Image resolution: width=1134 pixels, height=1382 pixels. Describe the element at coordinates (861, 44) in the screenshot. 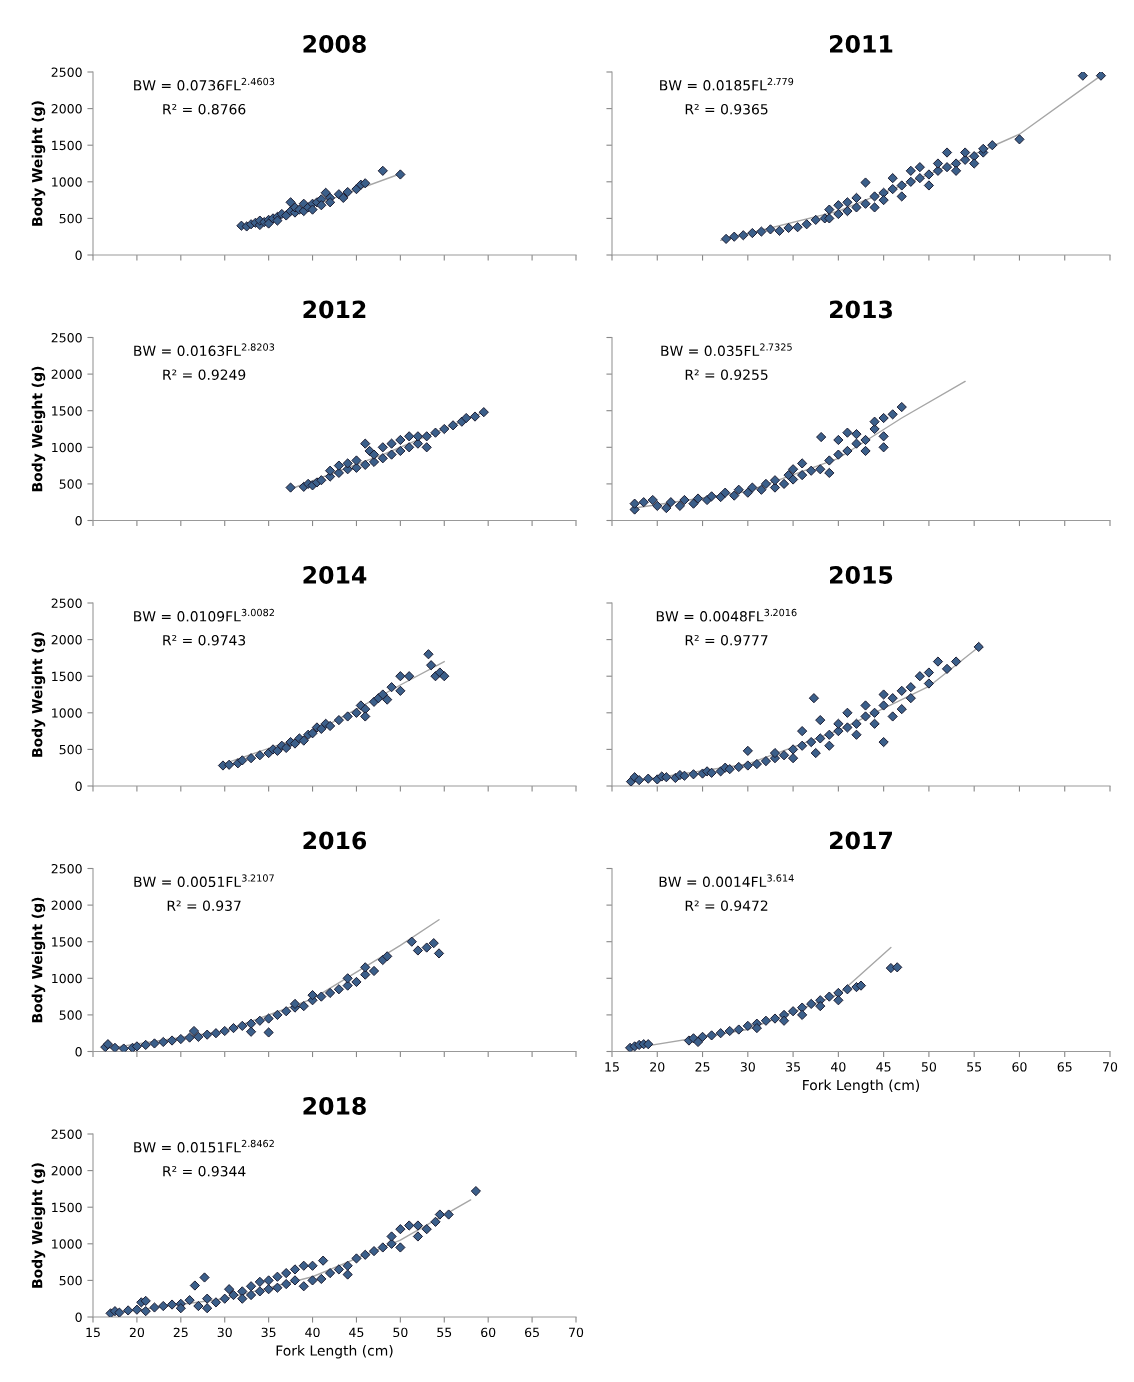

I see `chart-title: 2011` at that location.